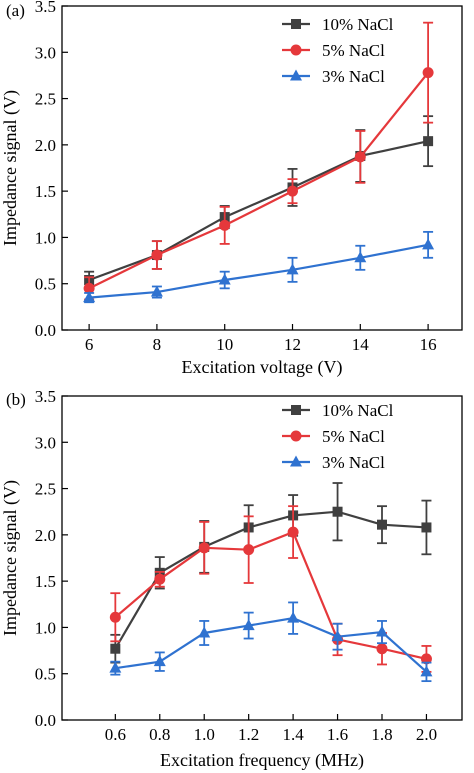 This screenshot has width=474, height=773. Describe the element at coordinates (381, 734) in the screenshot. I see `x-tick-label: 1.8` at that location.